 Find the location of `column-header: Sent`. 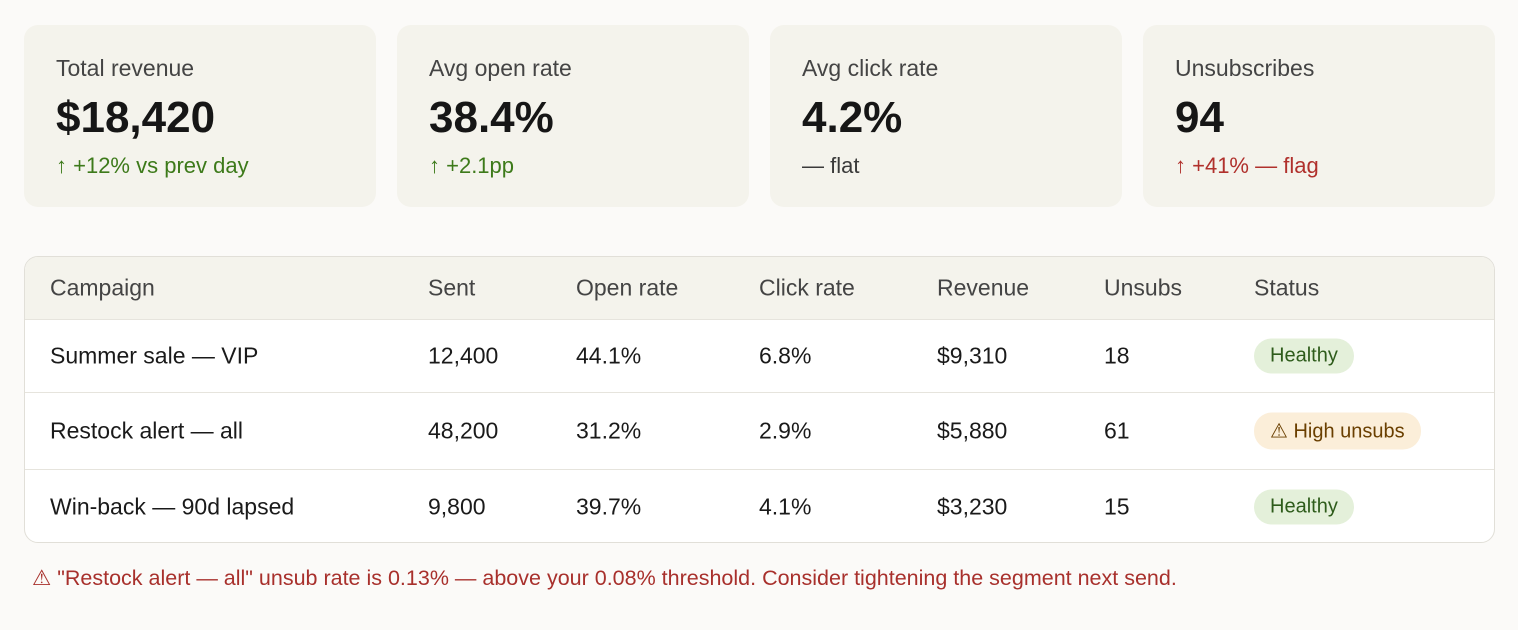

column-header: Sent is located at coordinates (452, 287).